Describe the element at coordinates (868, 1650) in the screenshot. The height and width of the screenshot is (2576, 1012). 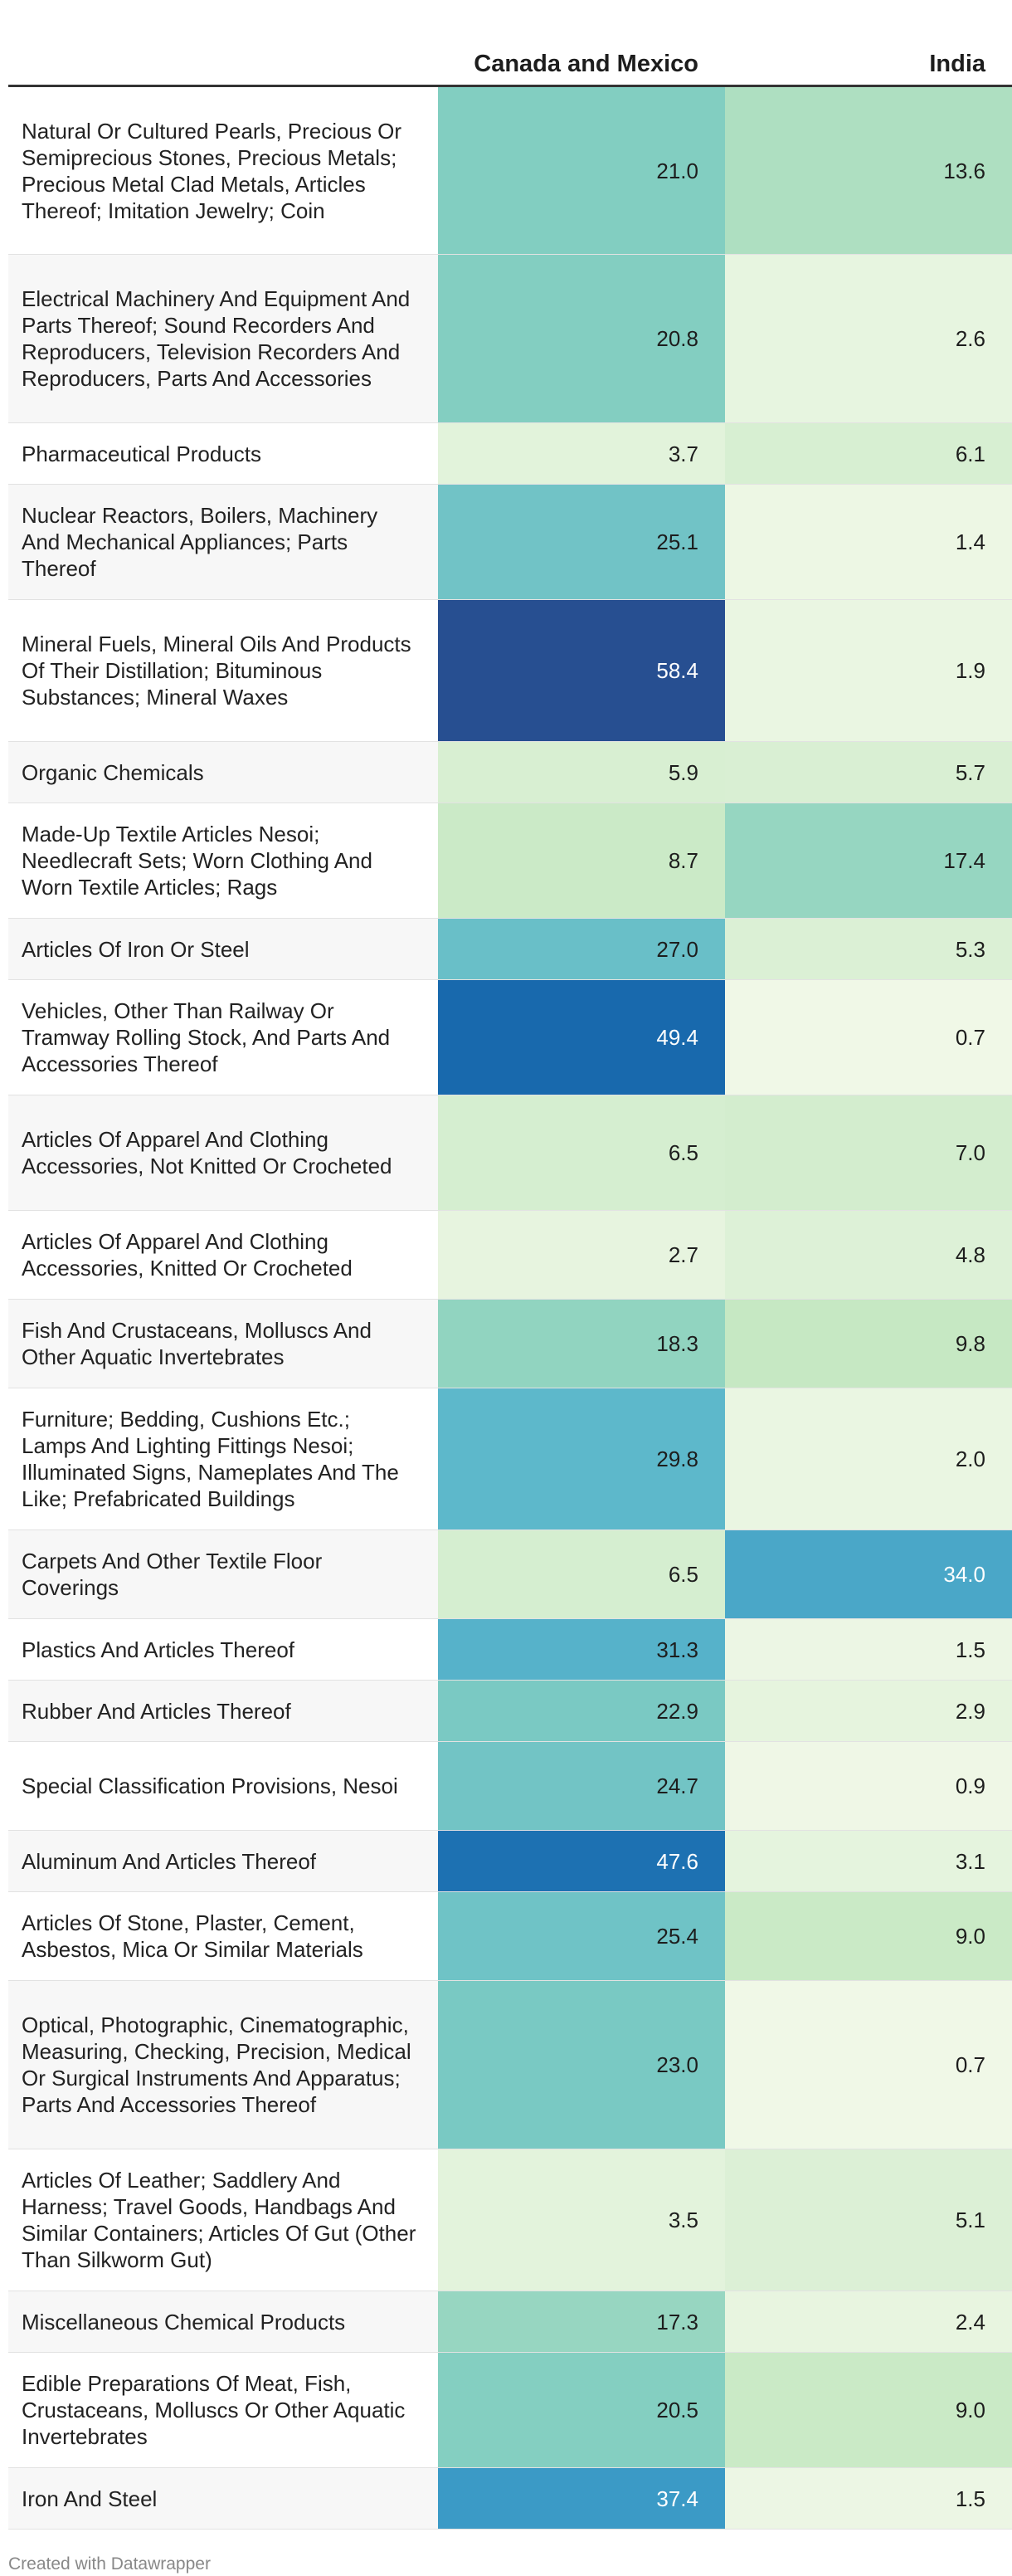
I see `heatmap-cell: 1.5` at that location.